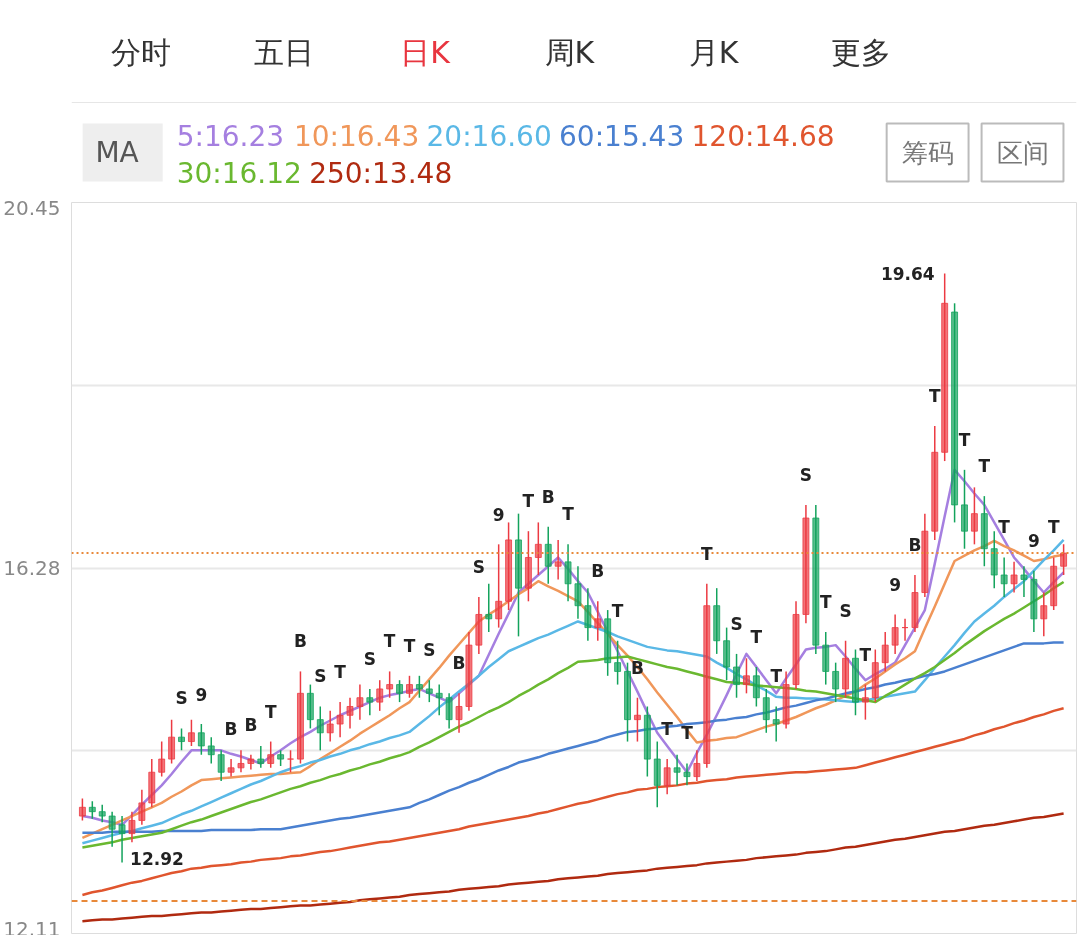  I want to click on text: 筹码, so click(927, 152).